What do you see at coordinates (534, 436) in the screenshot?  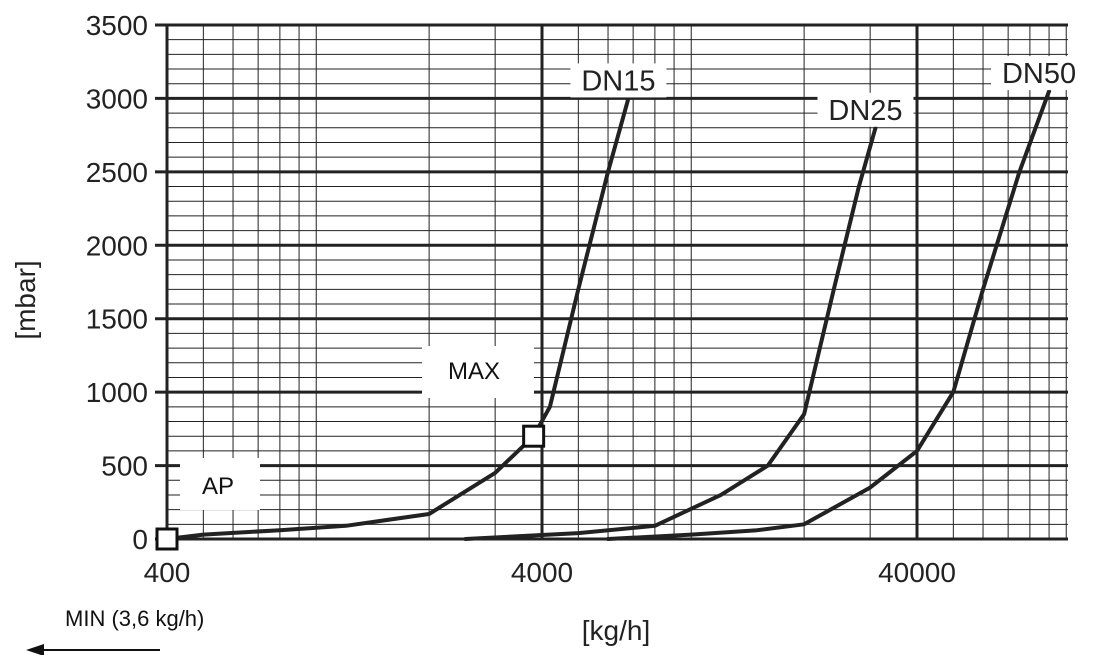 I see `max-point-marker` at bounding box center [534, 436].